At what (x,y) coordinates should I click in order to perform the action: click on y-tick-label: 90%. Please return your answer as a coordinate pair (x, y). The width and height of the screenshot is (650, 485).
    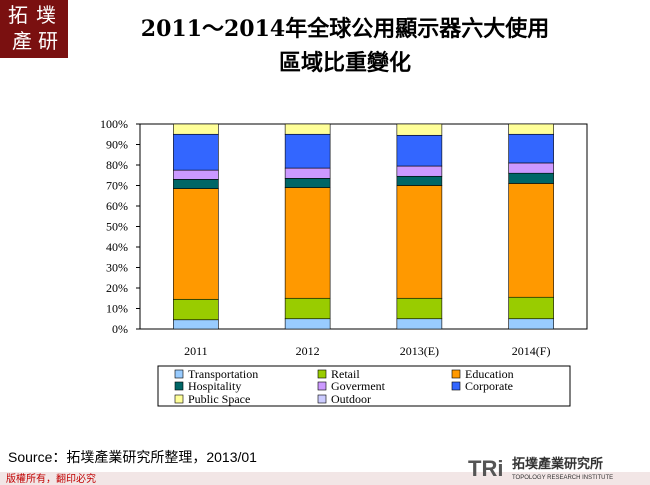
    Looking at the image, I should click on (117, 145).